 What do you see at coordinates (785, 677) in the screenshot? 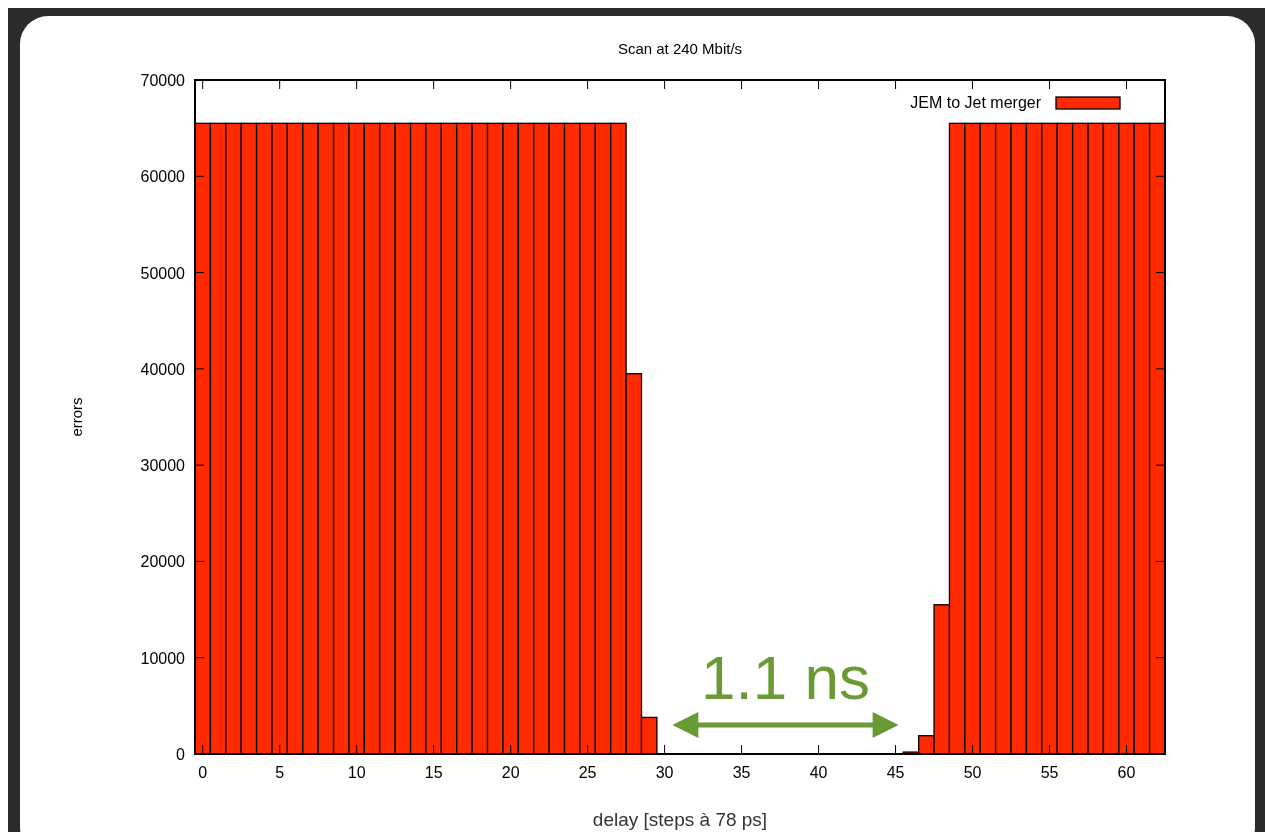
I see `annotation: 1.1 ns` at bounding box center [785, 677].